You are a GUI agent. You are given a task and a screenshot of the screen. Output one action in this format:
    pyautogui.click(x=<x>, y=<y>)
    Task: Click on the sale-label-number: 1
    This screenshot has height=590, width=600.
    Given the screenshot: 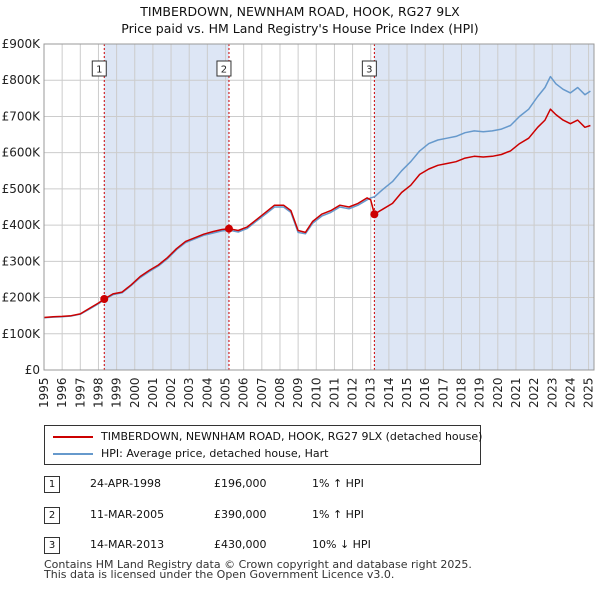 What is the action you would take?
    pyautogui.click(x=99, y=70)
    